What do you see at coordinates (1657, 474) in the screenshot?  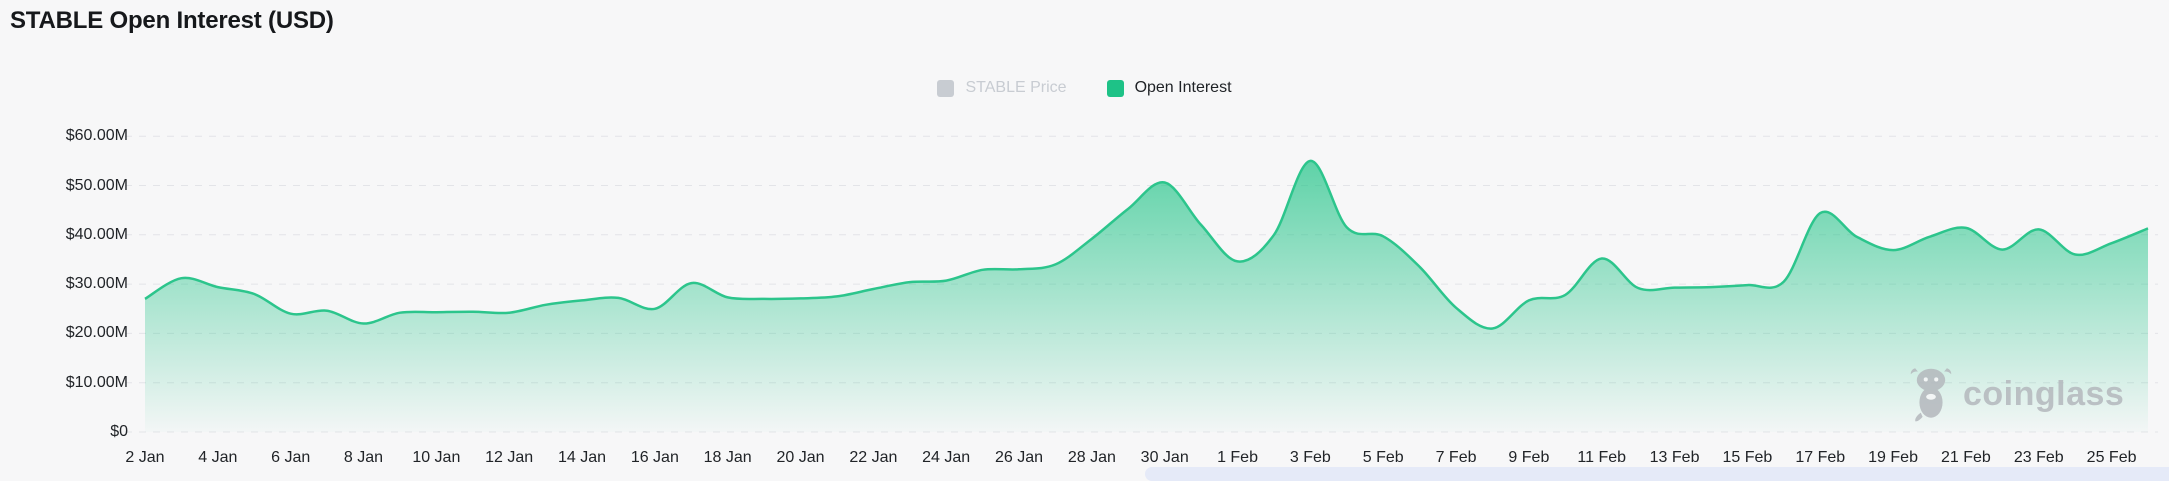 I see `bottom-scrollbar` at bounding box center [1657, 474].